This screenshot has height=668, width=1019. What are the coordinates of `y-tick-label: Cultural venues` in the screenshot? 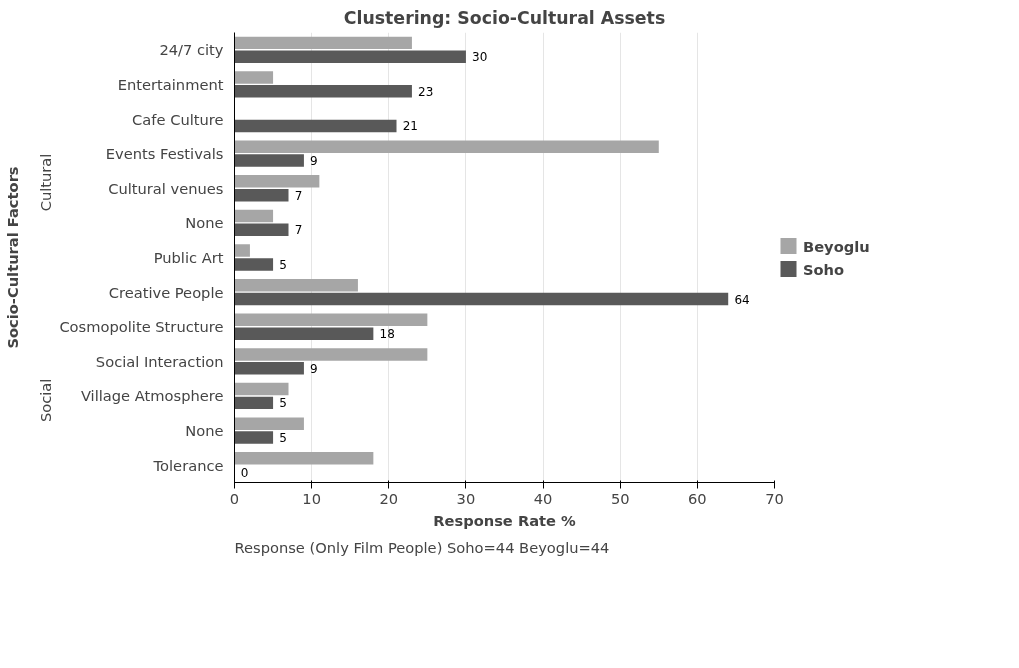 It's located at (166, 188).